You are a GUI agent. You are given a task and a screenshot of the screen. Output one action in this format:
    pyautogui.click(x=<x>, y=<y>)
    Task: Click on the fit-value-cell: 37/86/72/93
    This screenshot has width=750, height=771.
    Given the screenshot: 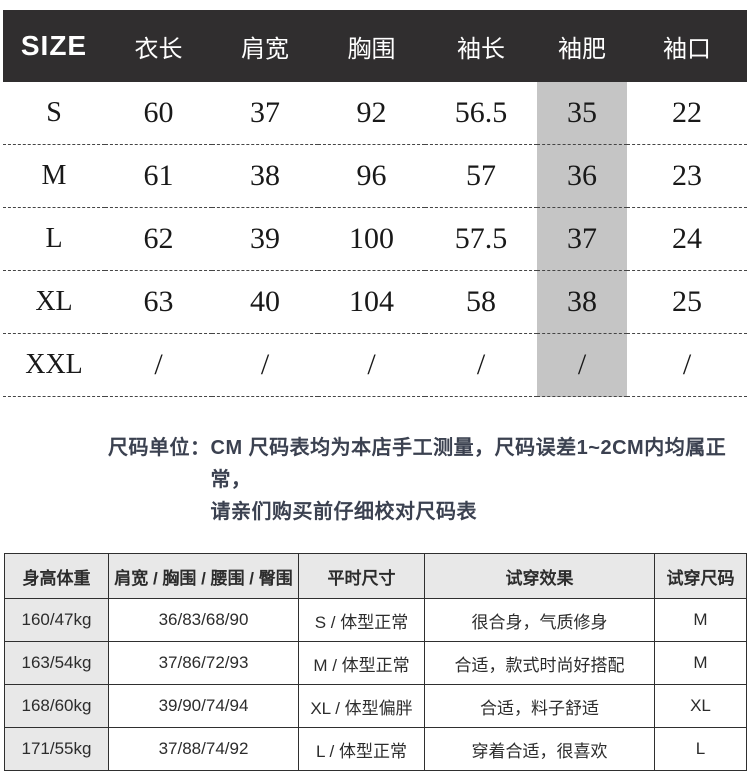 What is the action you would take?
    pyautogui.click(x=204, y=663)
    